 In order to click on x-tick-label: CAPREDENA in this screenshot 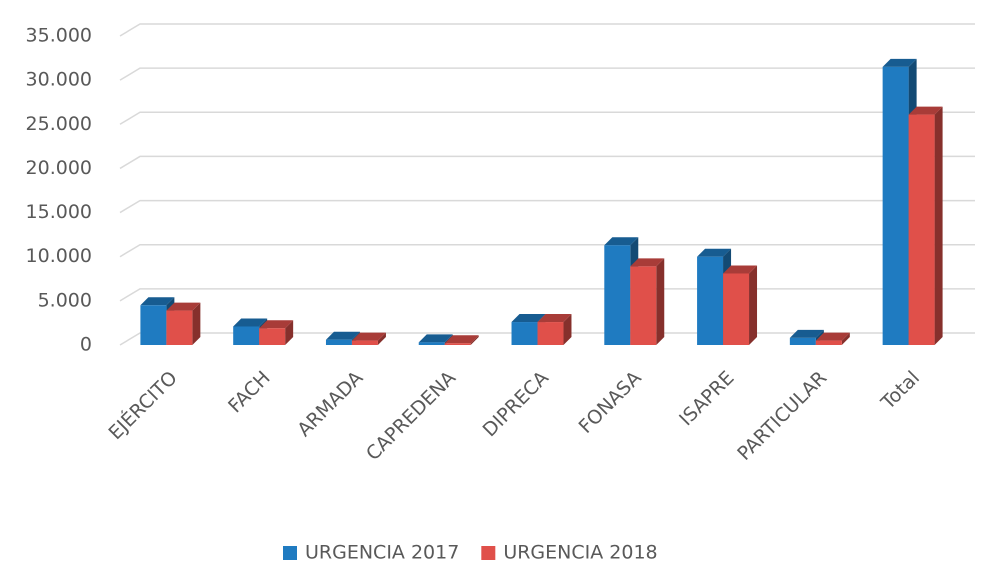, I will do `click(411, 416)`.